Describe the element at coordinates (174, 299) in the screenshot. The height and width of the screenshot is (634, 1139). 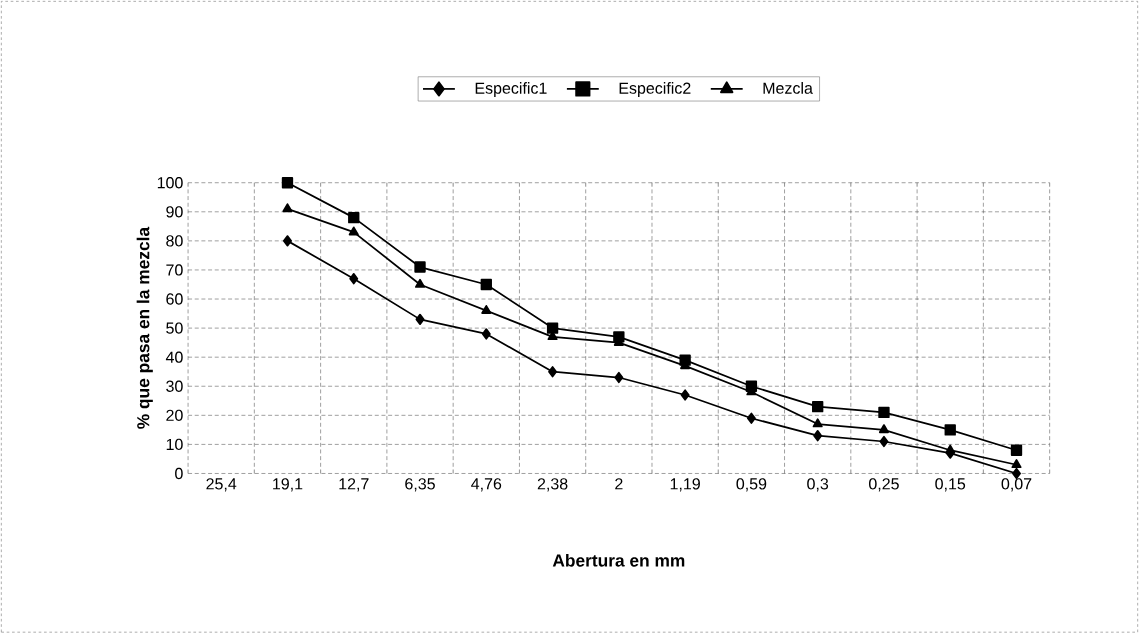
I see `y-tick-label: 60` at that location.